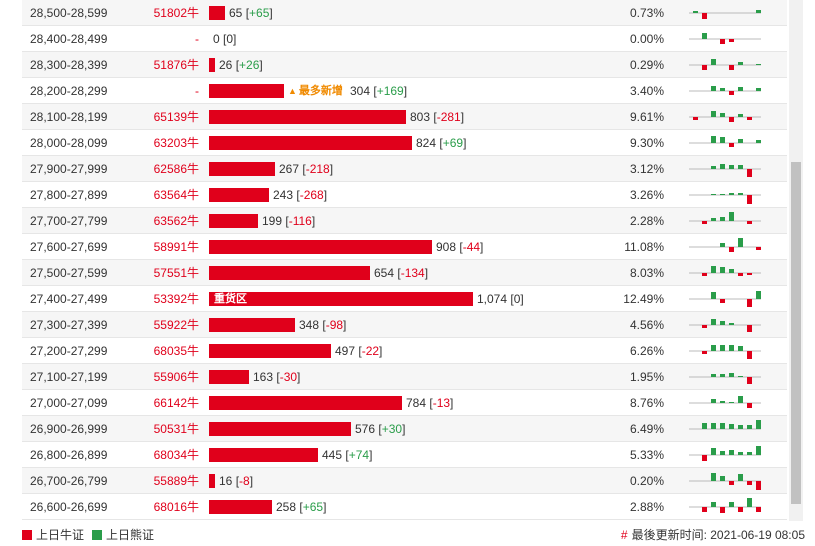  I want to click on volume-value: 803 [-281], so click(437, 117).